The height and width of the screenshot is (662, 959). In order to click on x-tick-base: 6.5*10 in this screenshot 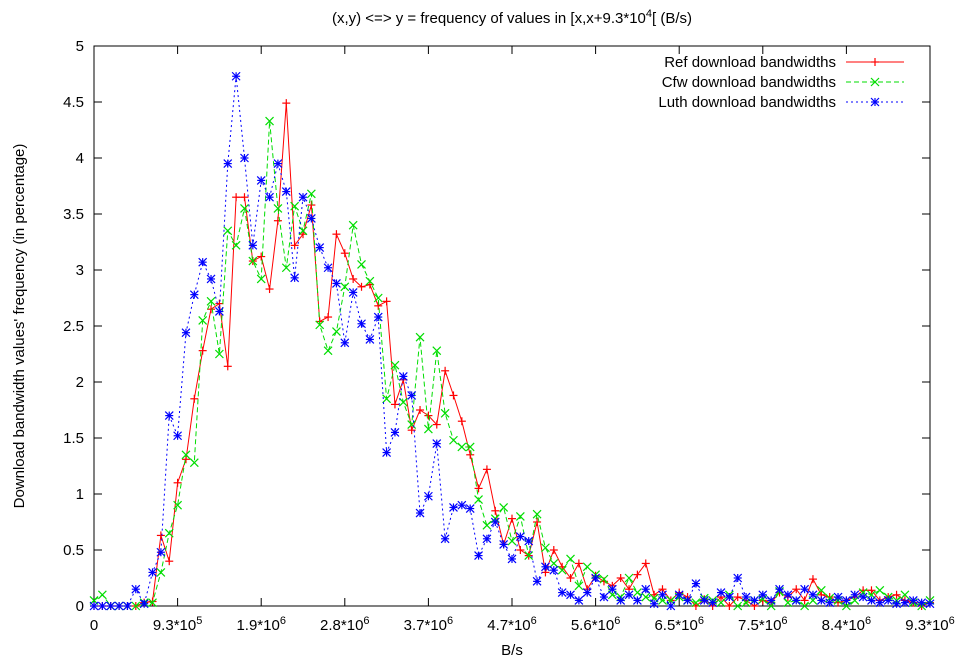, I will do `click(675, 625)`.